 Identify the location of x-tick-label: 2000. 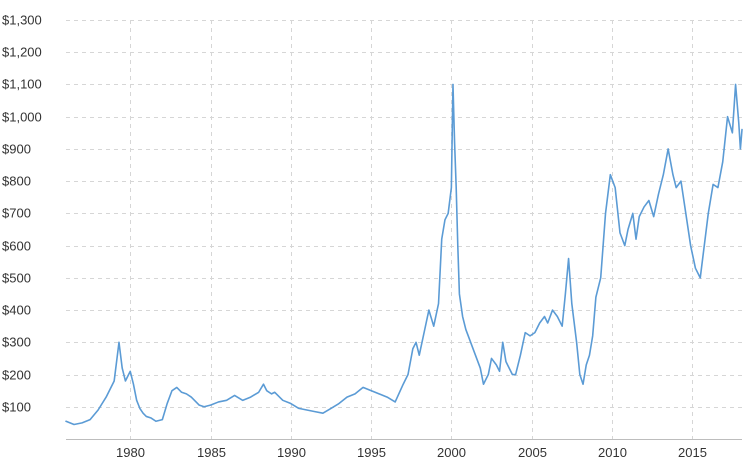
(451, 452).